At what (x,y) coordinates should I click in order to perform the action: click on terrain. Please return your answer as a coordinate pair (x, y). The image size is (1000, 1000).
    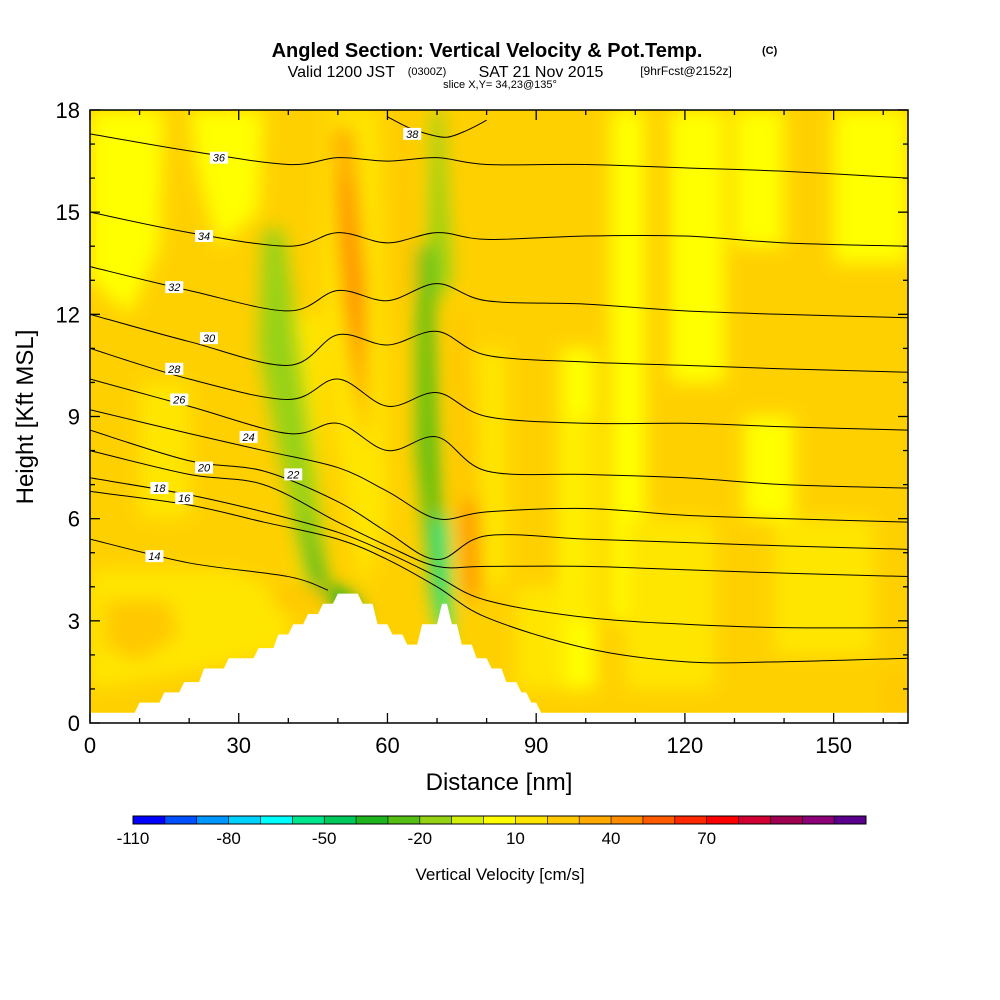
    Looking at the image, I should click on (499, 658).